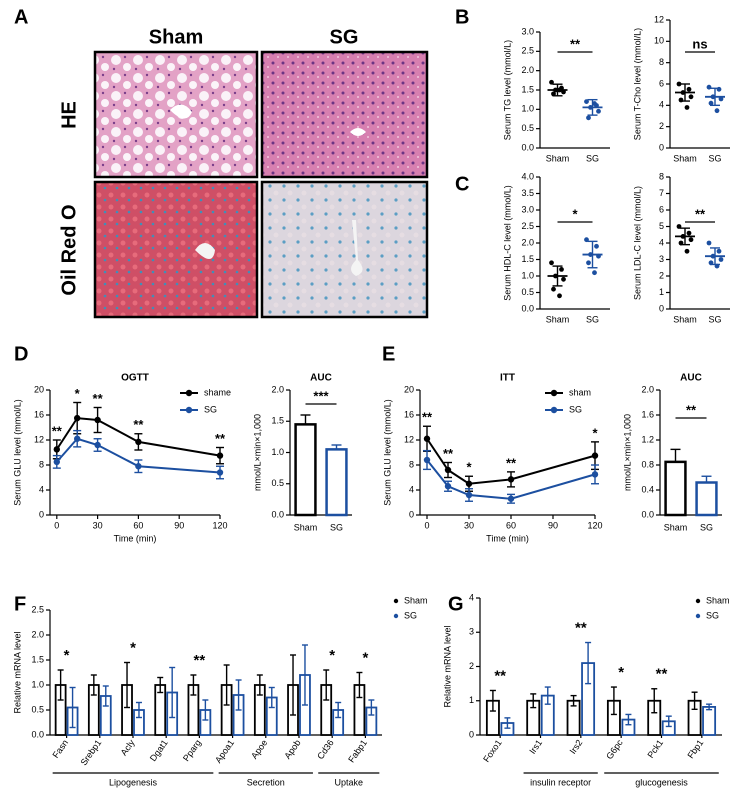  I want to click on annotation: **, so click(98, 398).